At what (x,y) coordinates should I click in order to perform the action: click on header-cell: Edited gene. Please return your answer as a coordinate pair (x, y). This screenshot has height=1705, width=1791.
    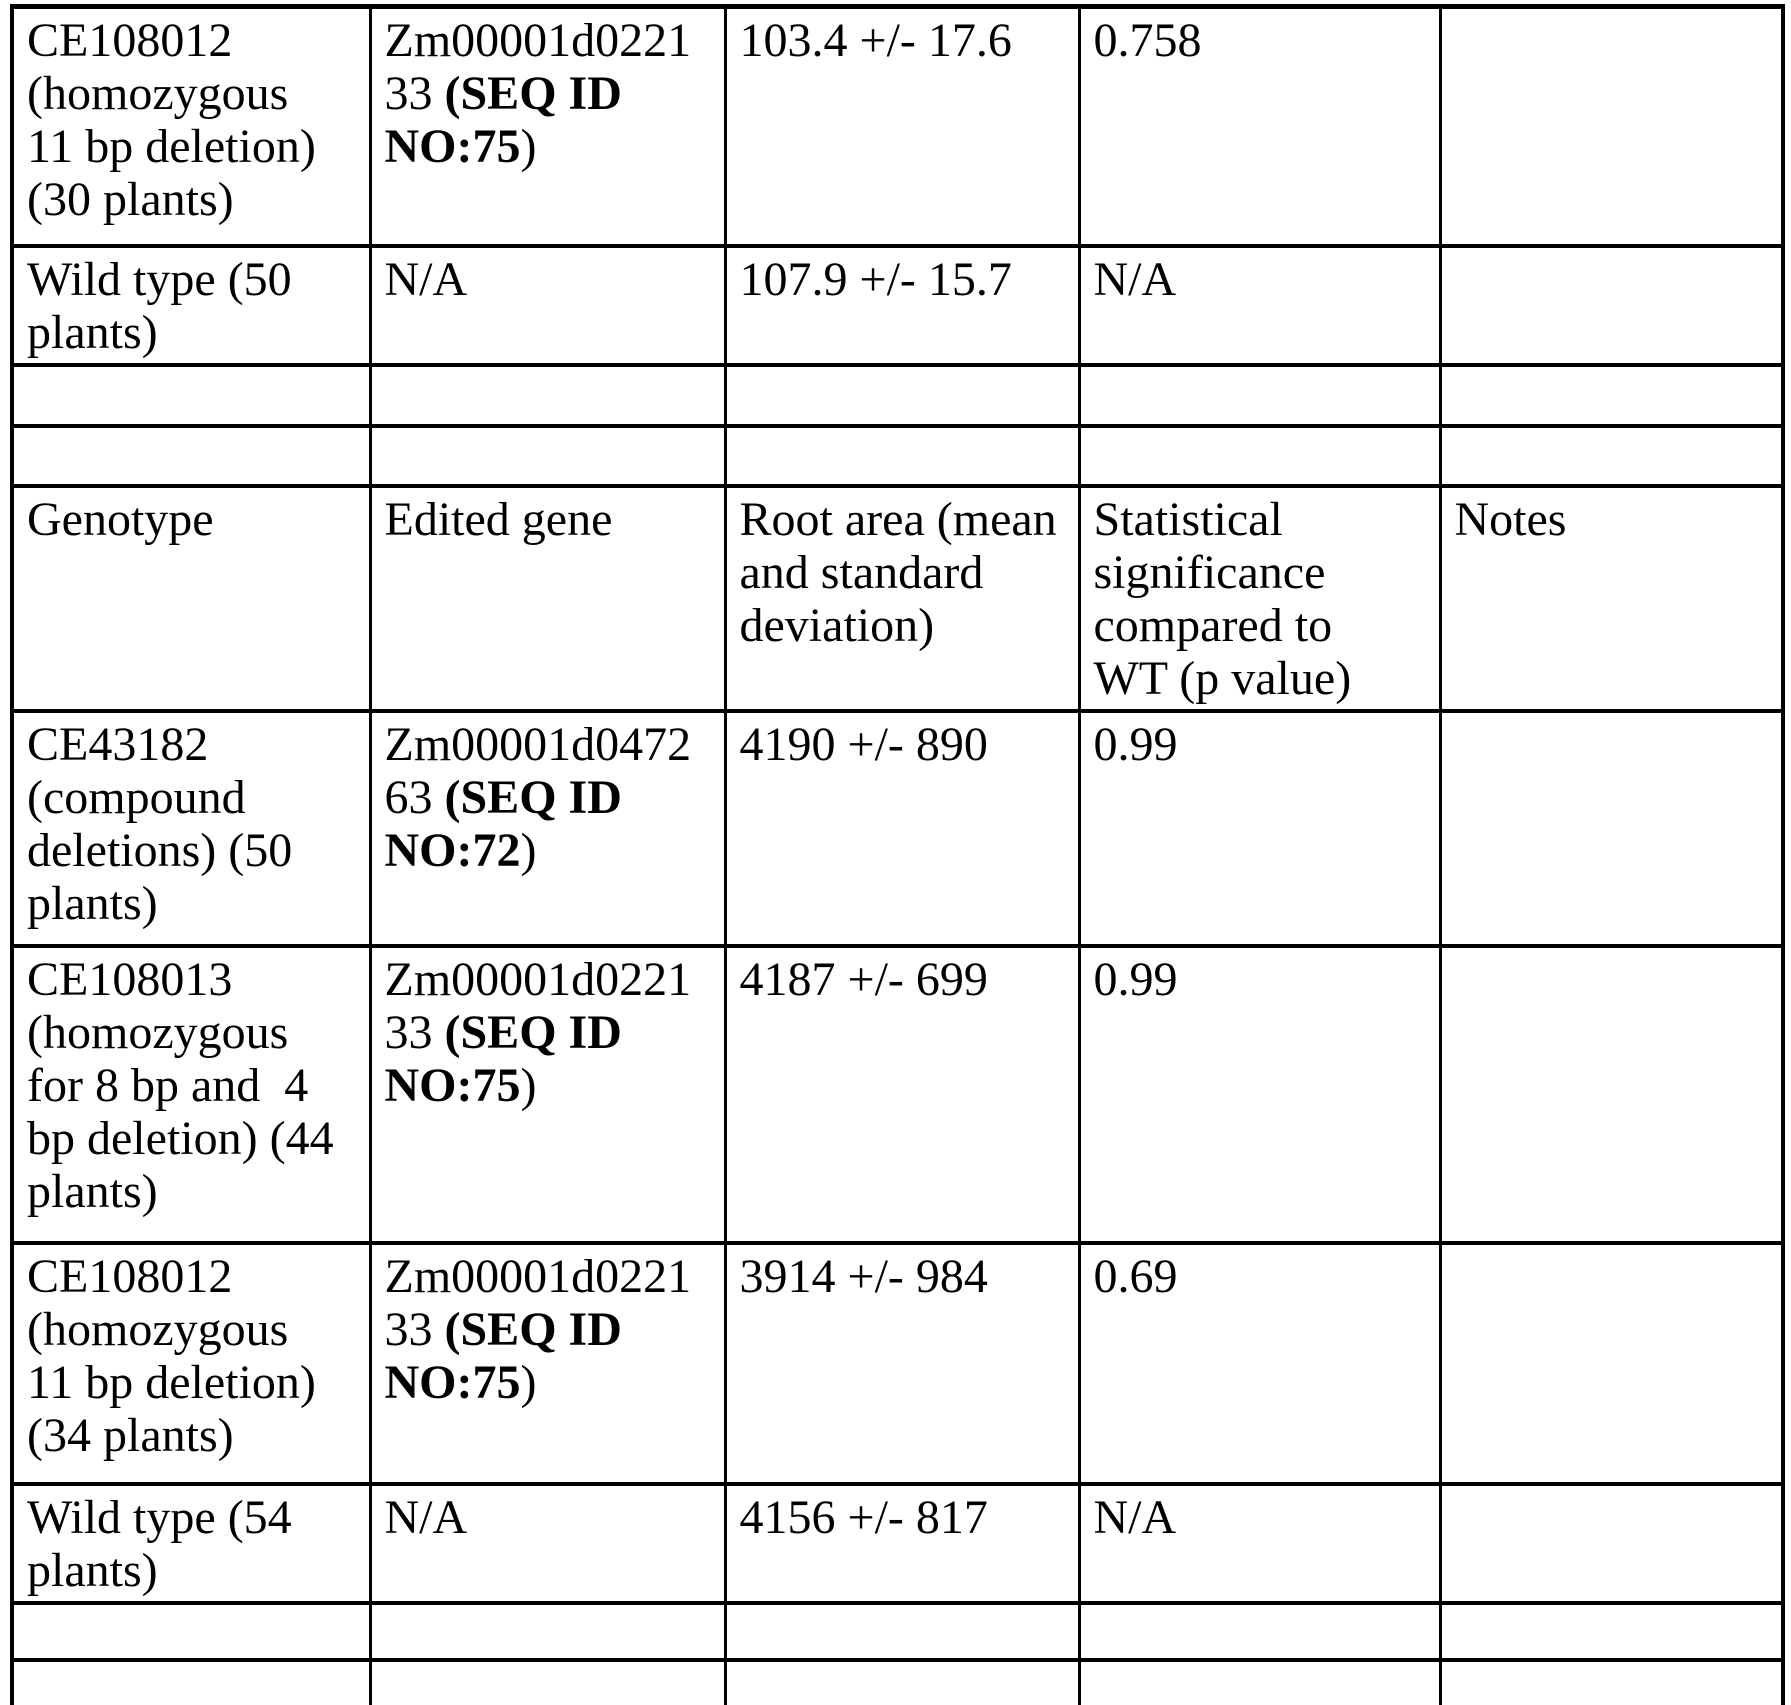
    Looking at the image, I should click on (547, 598).